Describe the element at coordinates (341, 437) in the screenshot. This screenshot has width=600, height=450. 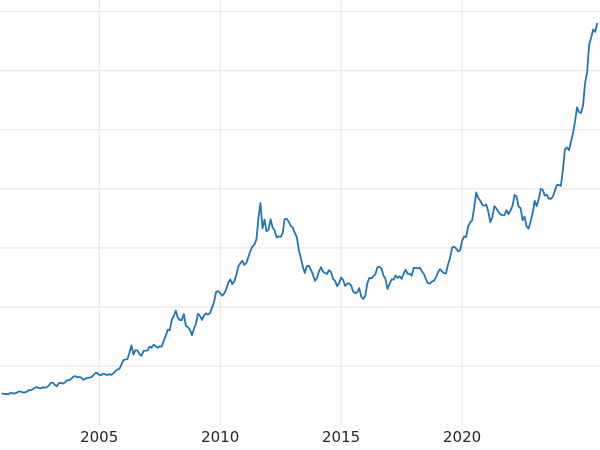
I see `x-axis-tick-label: 2015` at that location.